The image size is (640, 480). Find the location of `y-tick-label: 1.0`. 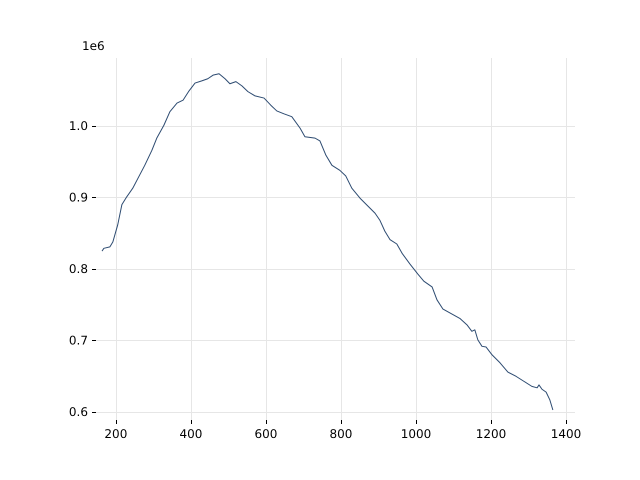

y-tick-label: 1.0 is located at coordinates (78, 125).